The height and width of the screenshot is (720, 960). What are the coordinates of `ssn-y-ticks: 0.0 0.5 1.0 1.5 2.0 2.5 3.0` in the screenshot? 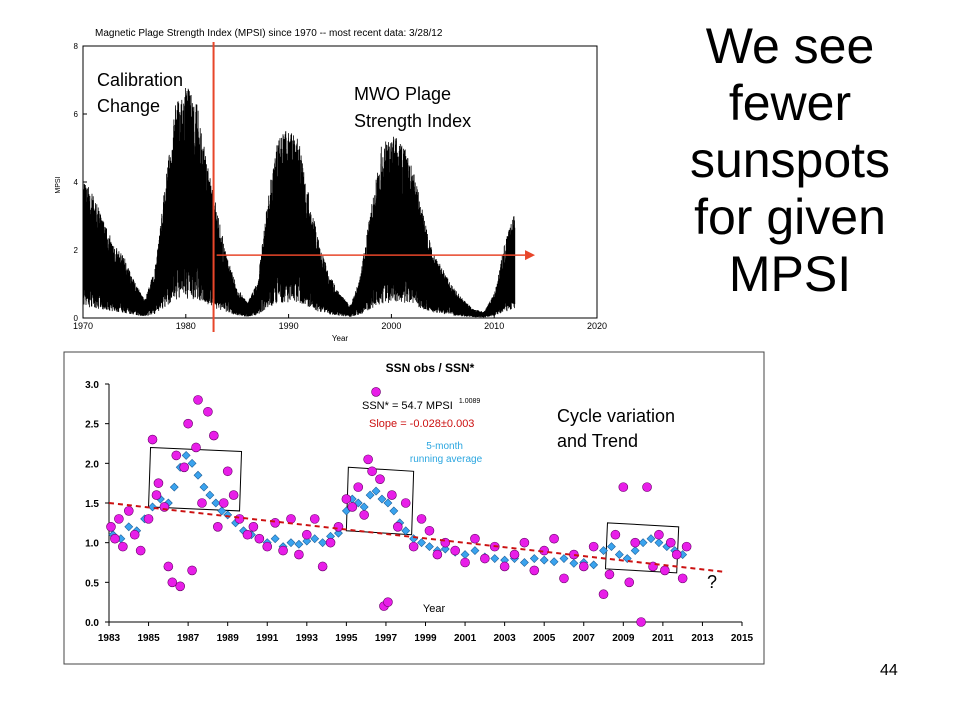 It's located at (97, 504).